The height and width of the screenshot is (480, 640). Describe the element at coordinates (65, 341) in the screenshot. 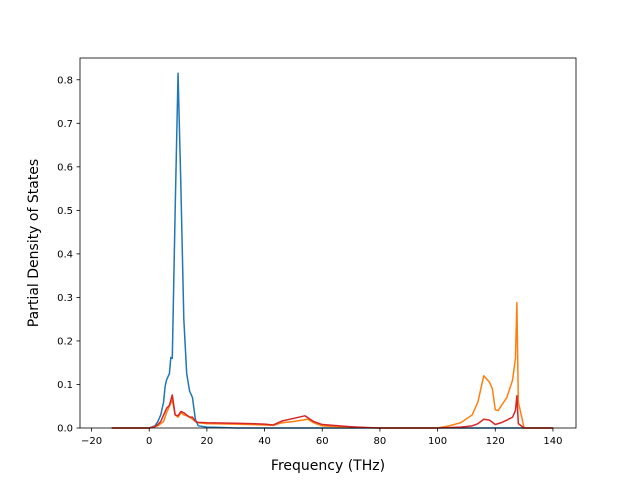

I see `y-tick-label: 0.2` at that location.